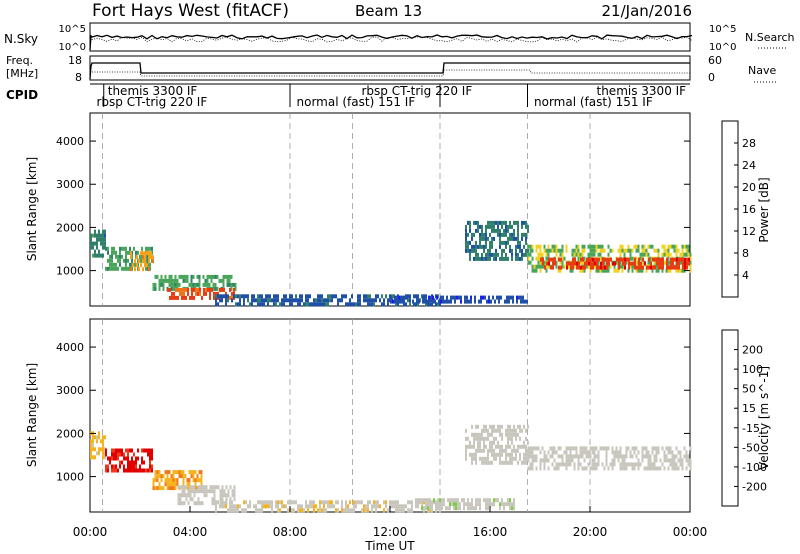 The height and width of the screenshot is (554, 800). I want to click on cpid-segment-label: themis 3300 IF, so click(153, 91).